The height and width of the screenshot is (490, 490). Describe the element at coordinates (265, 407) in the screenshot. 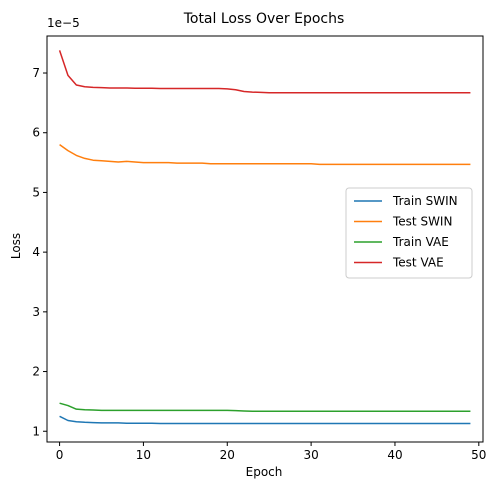

I see `series-line-train-vae` at that location.